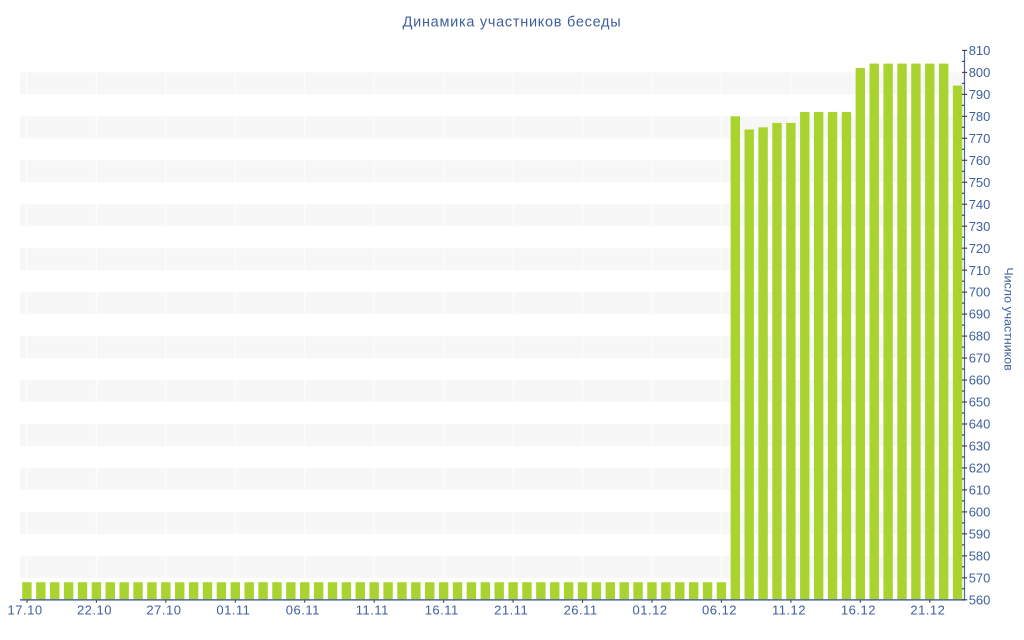  I want to click on svg-text: 590, so click(980, 533).